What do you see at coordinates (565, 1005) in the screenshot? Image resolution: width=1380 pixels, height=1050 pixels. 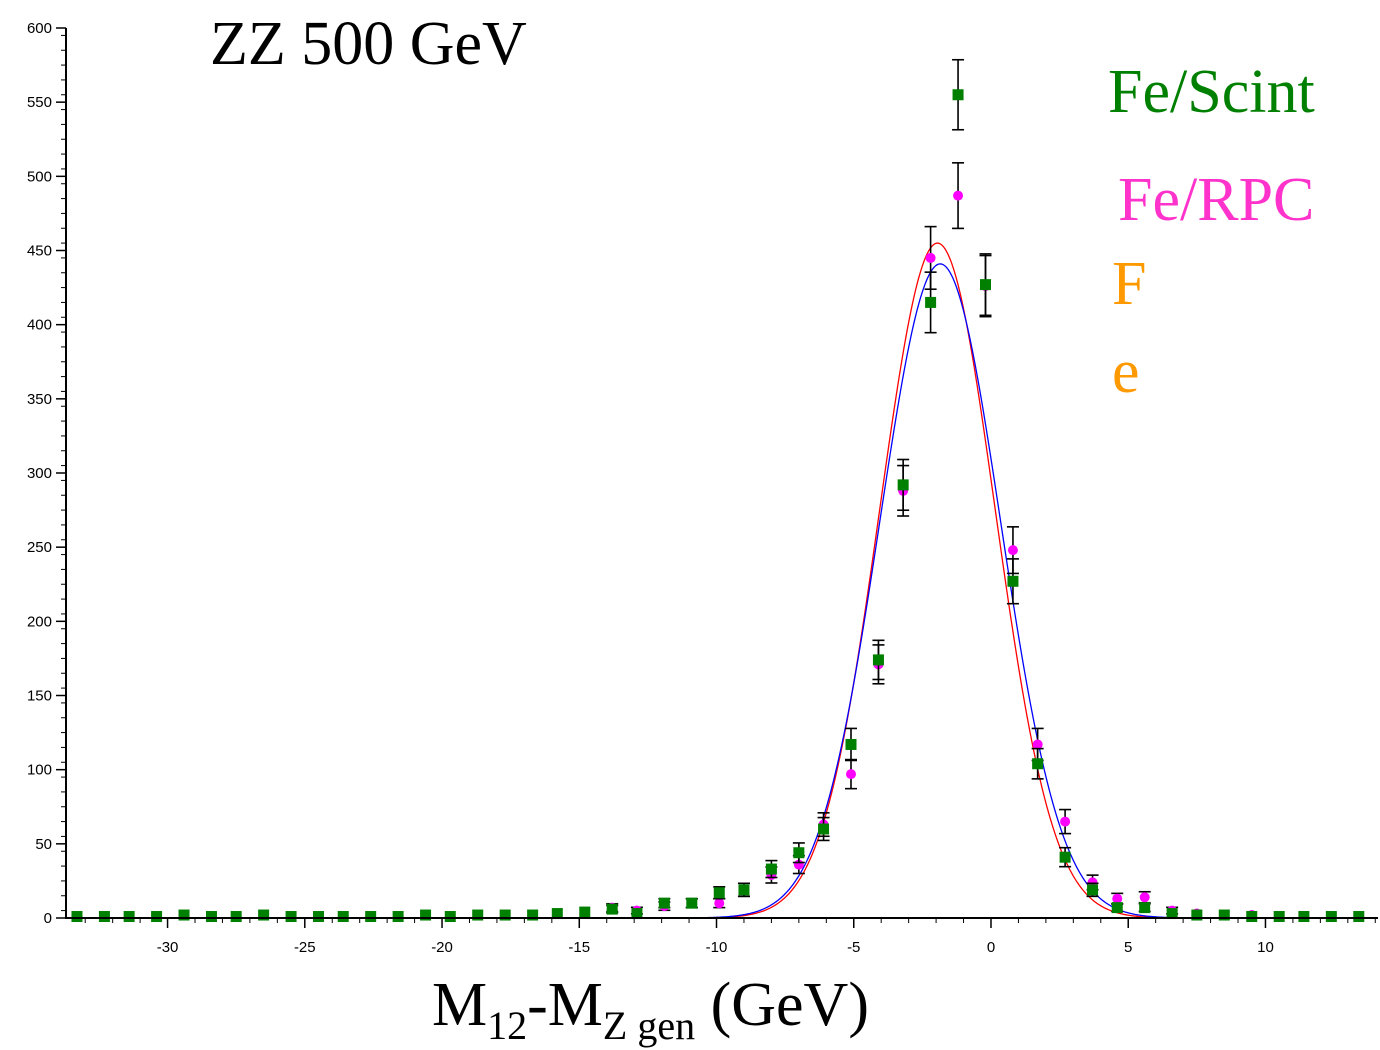 I see `x-axis-label-mid: -M` at bounding box center [565, 1005].